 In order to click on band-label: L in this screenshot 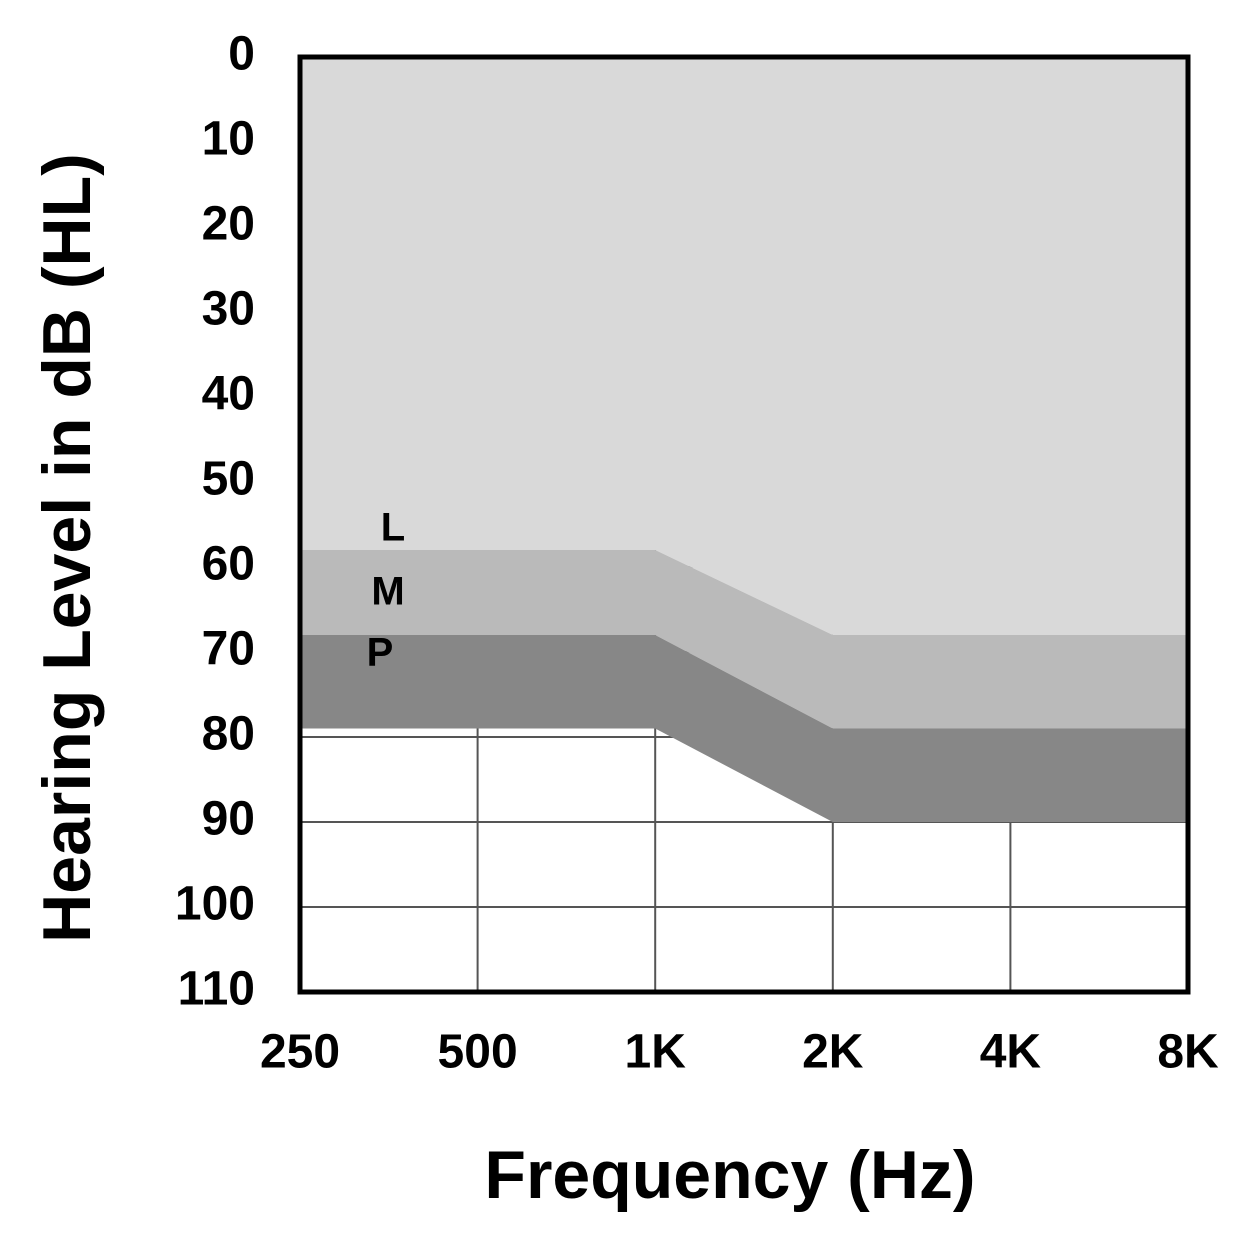, I will do `click(393, 528)`.